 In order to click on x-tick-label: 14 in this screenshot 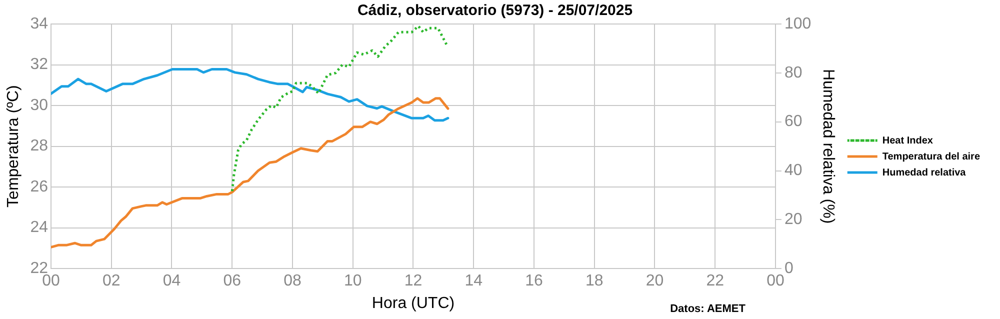, I will do `click(473, 281)`.